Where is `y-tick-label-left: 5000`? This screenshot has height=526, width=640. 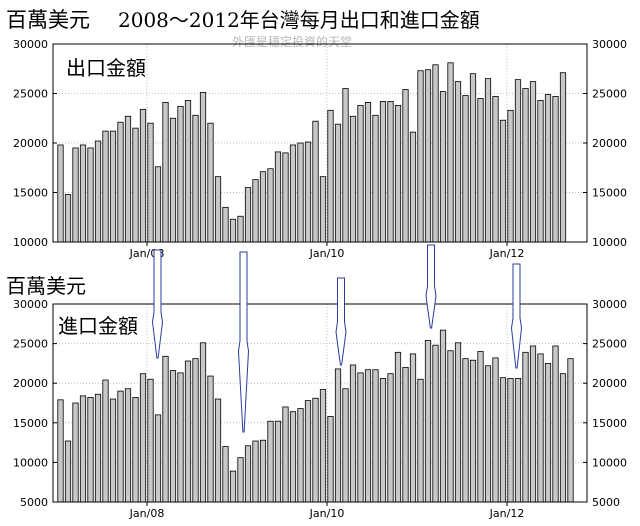
y-tick-label-left: 5000 is located at coordinates (34, 502).